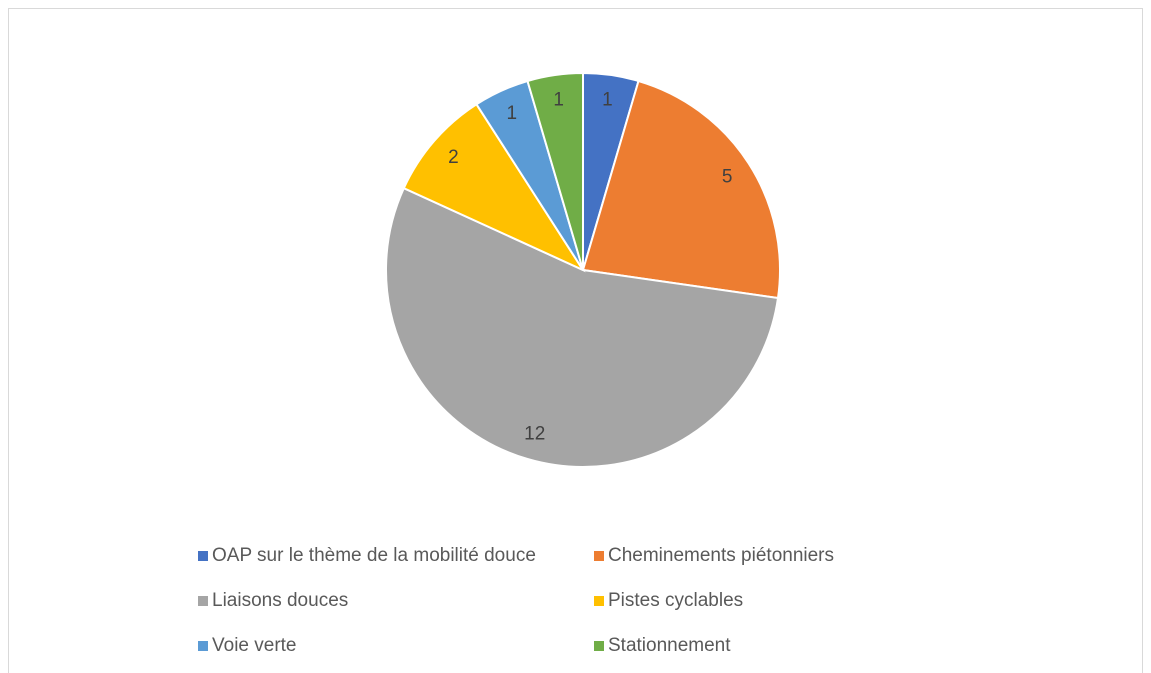 The image size is (1151, 673). I want to click on legend-label: Pistes cyclables, so click(675, 600).